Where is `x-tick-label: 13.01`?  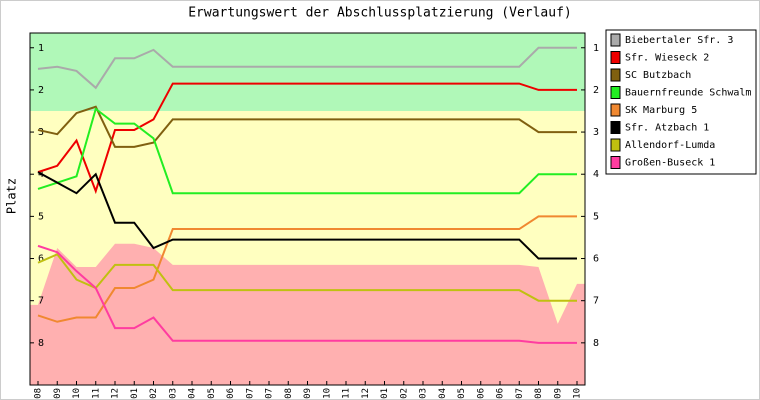 x-tick-label: 13.01 is located at coordinates (385, 394).